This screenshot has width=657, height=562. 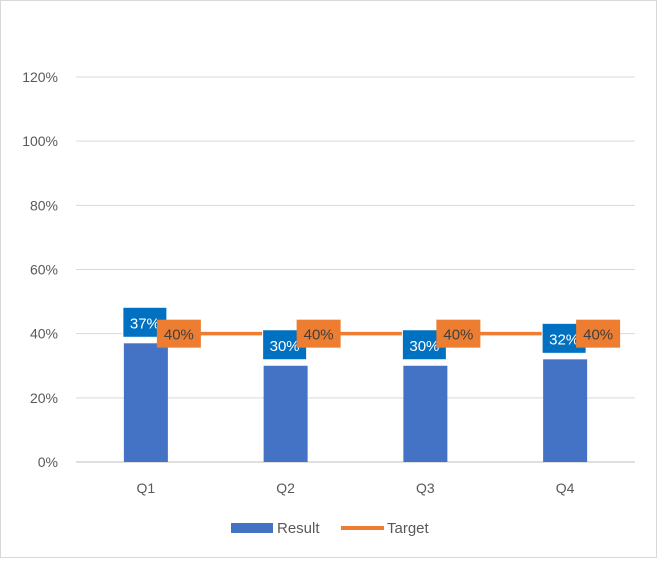 I want to click on legend-label-result: Result, so click(x=298, y=528).